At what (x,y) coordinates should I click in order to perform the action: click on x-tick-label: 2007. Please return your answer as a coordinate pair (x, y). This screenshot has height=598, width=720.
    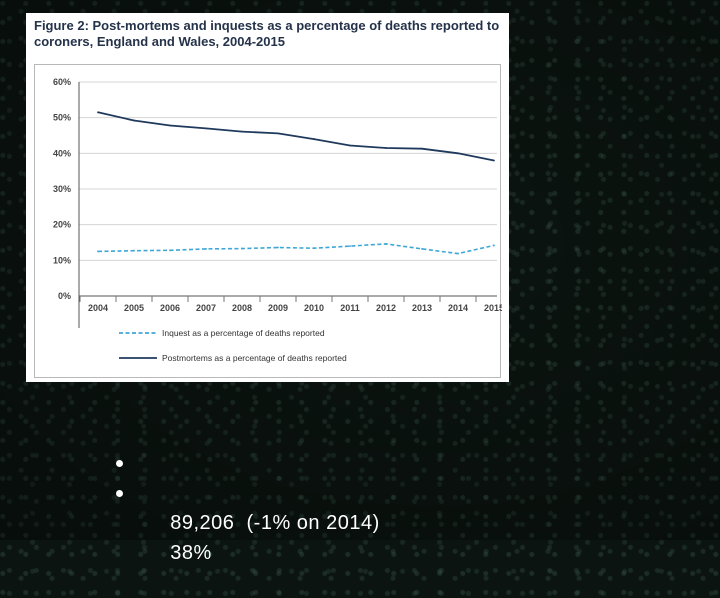
    Looking at the image, I should click on (206, 308).